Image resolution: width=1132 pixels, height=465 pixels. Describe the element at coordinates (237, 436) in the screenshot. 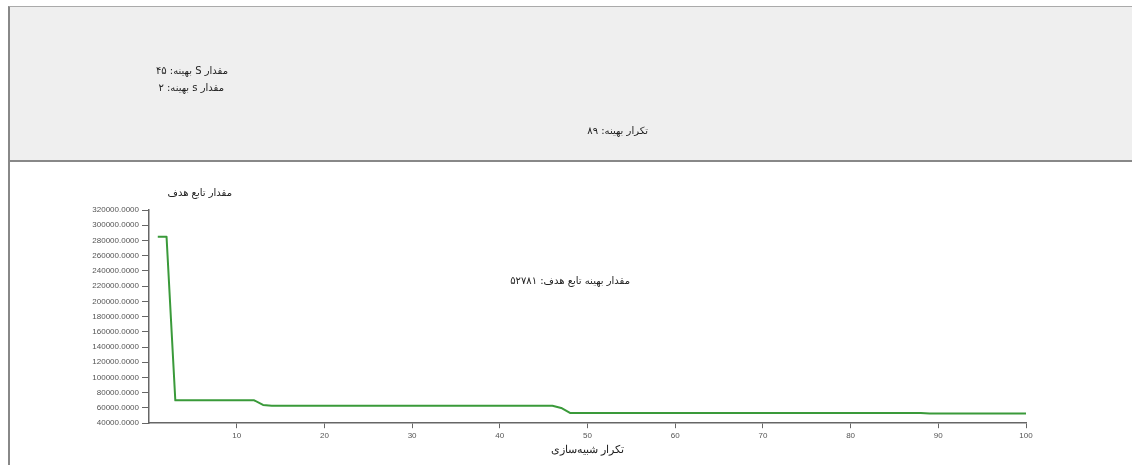

I see `x-tick-label: 10` at that location.